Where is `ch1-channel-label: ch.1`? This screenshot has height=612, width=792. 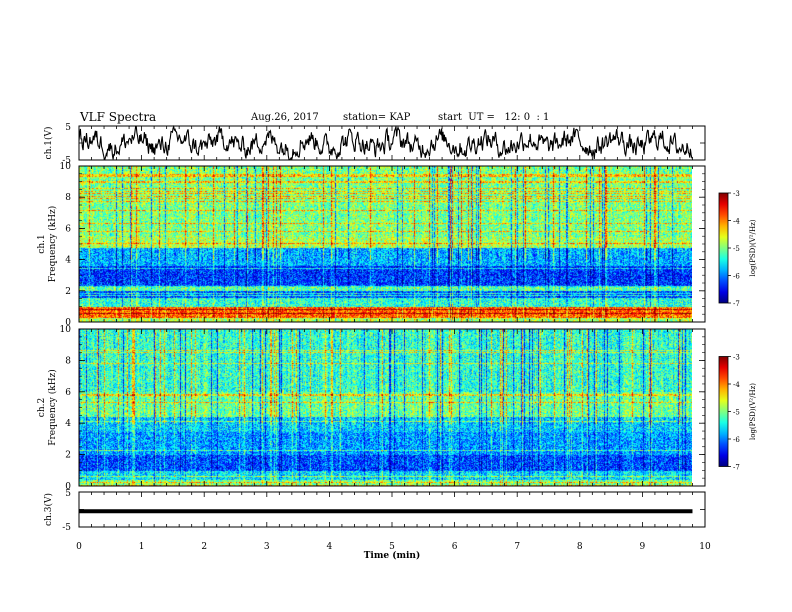 ch1-channel-label: ch.1 is located at coordinates (42, 243).